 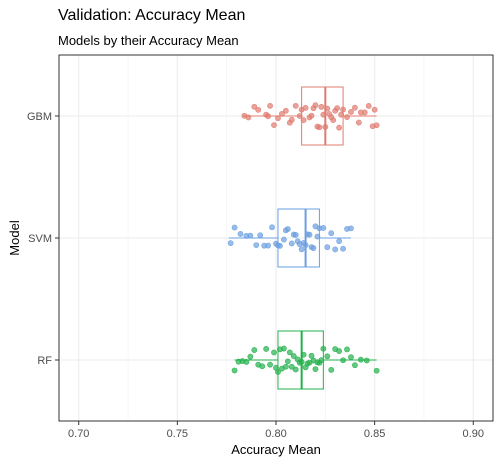 I want to click on y-tick-layer: GBM SVM RF, so click(x=43, y=239).